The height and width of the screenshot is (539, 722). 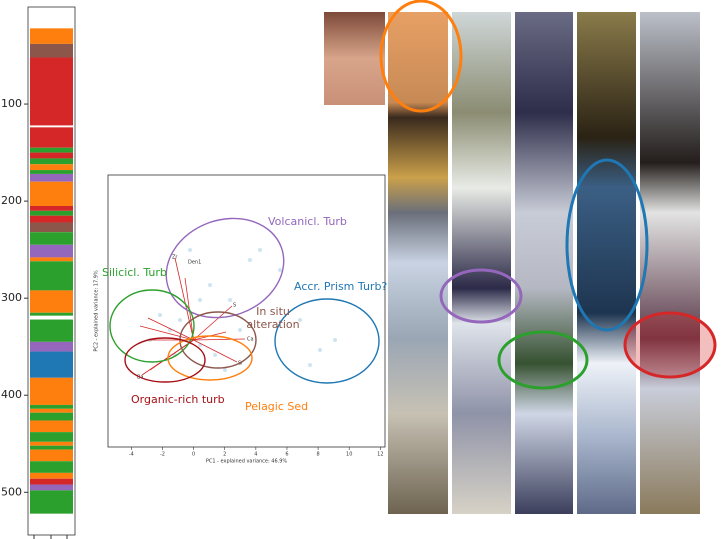 What do you see at coordinates (307, 221) in the screenshot?
I see `group-label: Volcanicl. Turb` at bounding box center [307, 221].